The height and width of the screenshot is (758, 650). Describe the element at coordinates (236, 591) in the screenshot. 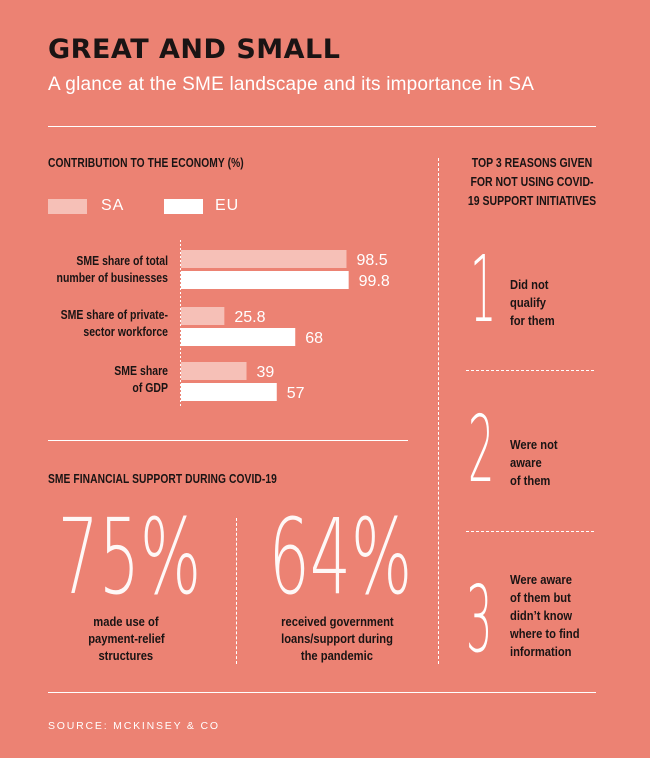

I see `stats-divider` at that location.